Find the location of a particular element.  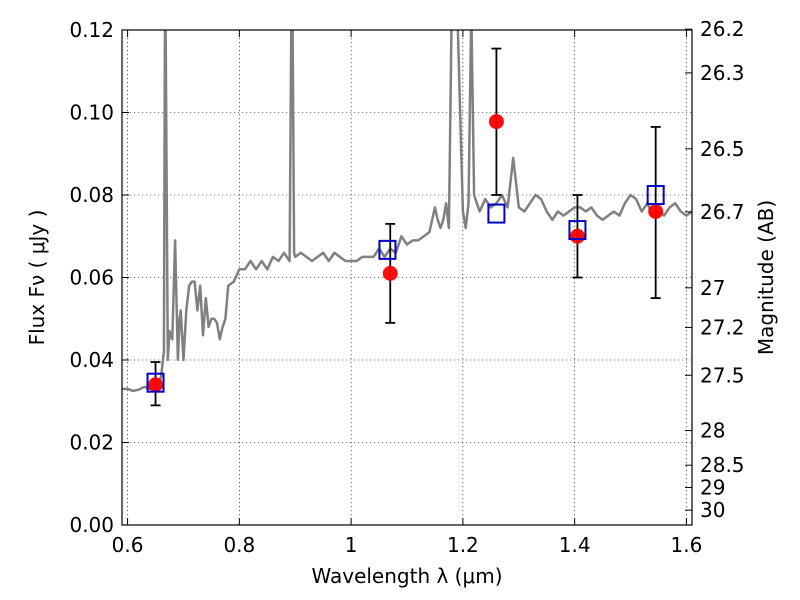

x-tick-label: 1.2 is located at coordinates (463, 545).